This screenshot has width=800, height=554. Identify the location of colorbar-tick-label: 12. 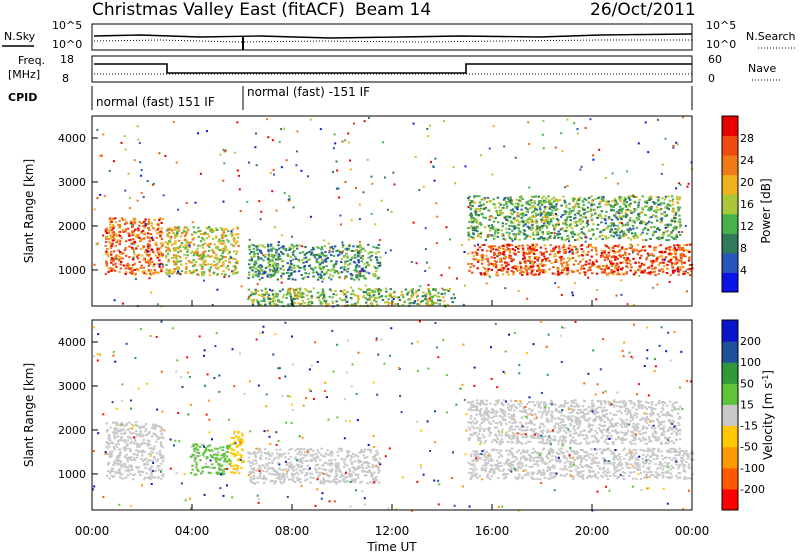
(747, 226).